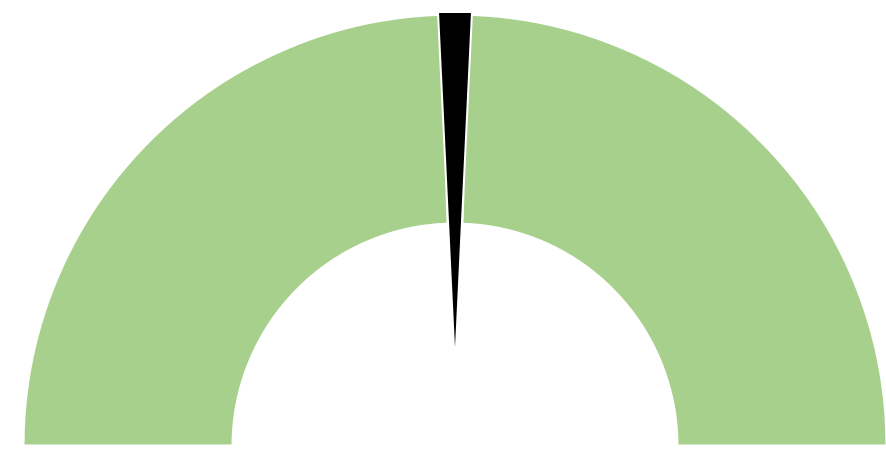 Image resolution: width=886 pixels, height=454 pixels. I want to click on gauge-needle-layer, so click(455, 190).